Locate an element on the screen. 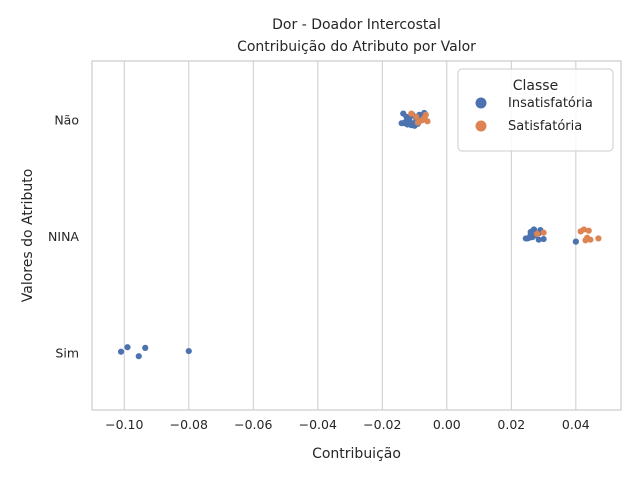 This screenshot has height=480, width=640. legend-label: Insatisfatória is located at coordinates (550, 103).